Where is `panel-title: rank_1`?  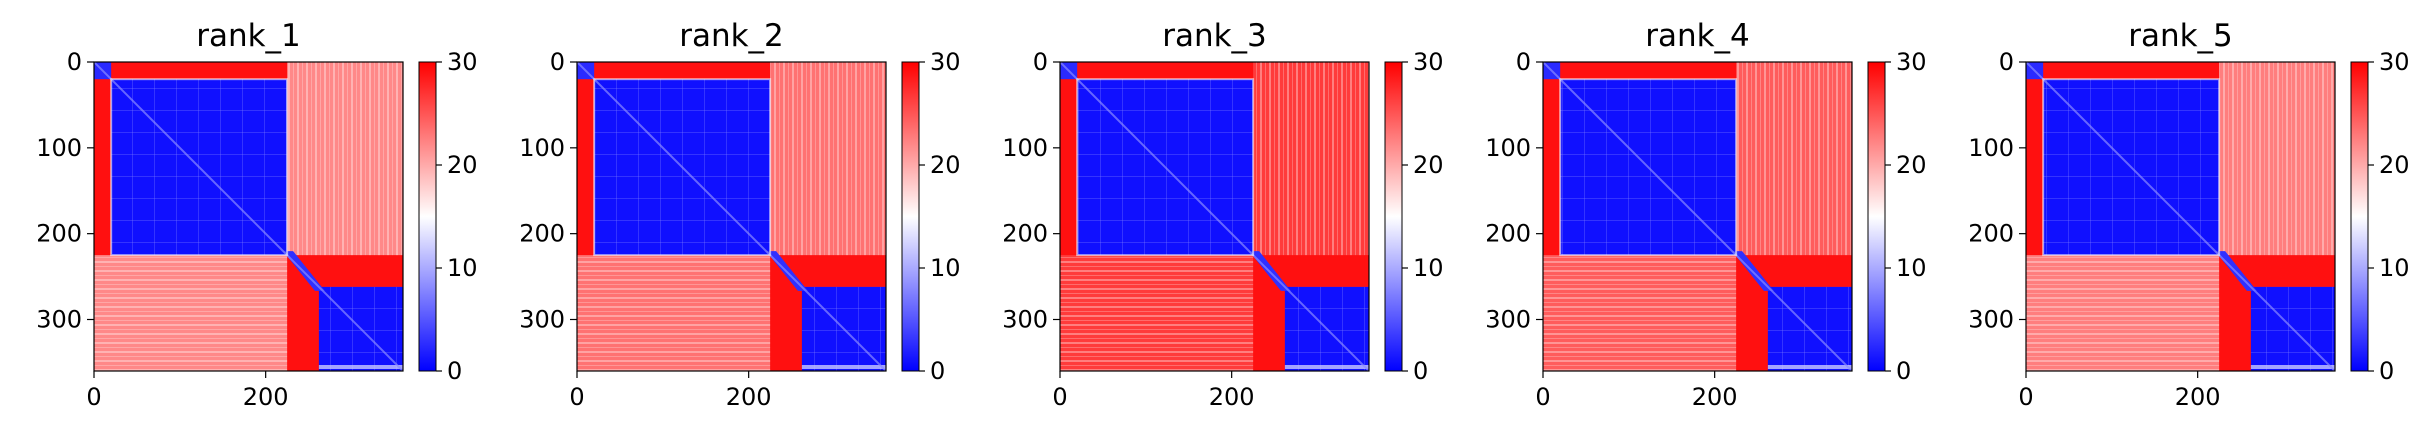 panel-title: rank_1 is located at coordinates (248, 36).